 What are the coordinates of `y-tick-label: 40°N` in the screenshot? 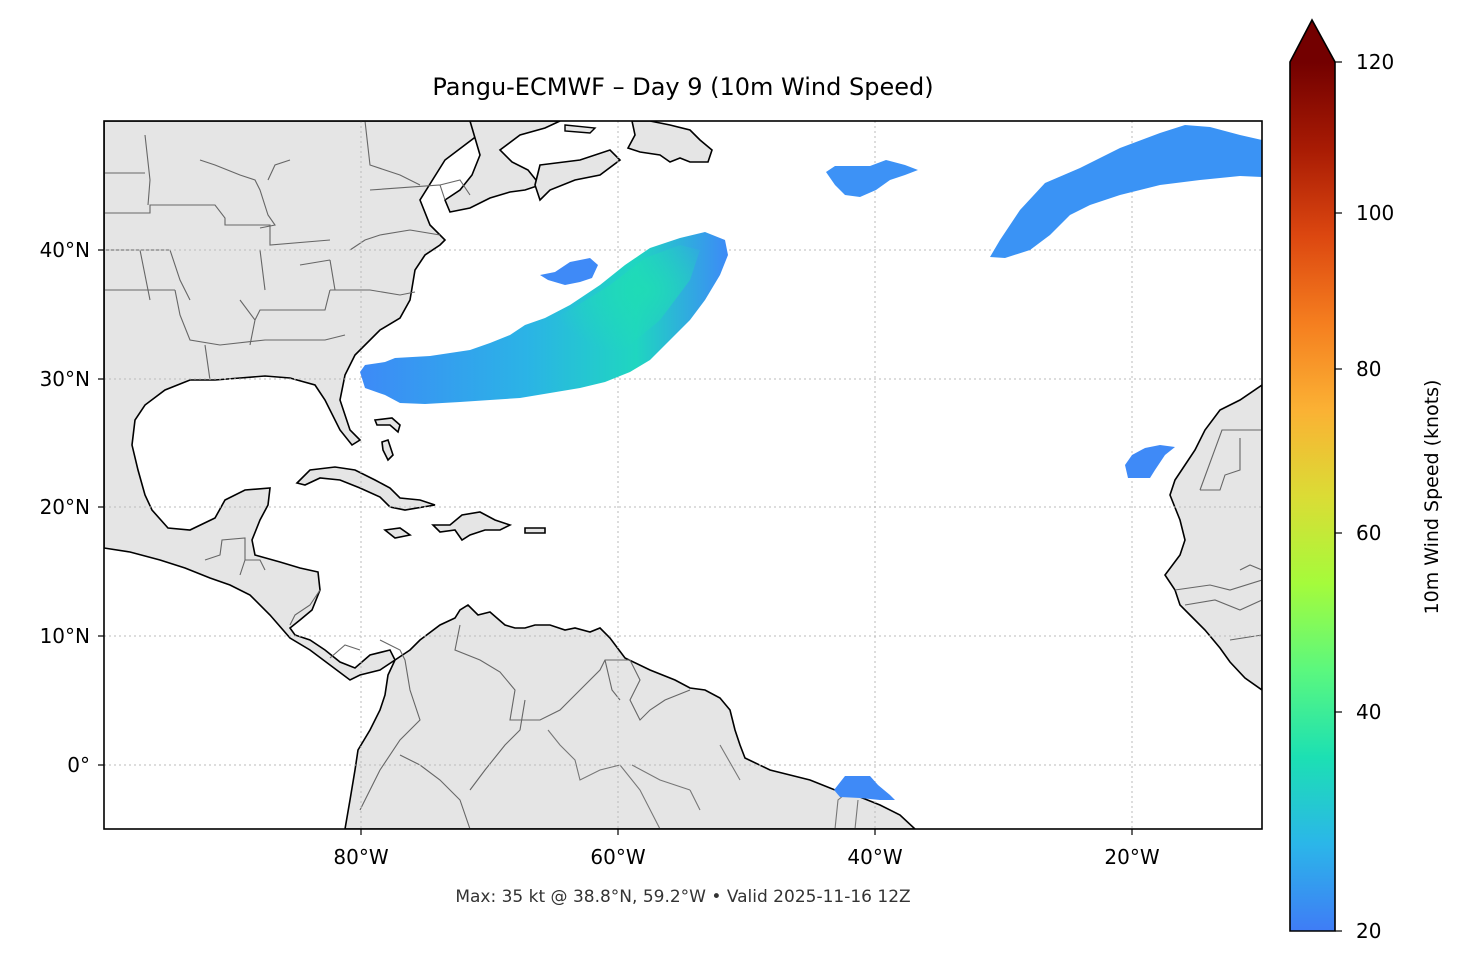 It's located at (64, 250).